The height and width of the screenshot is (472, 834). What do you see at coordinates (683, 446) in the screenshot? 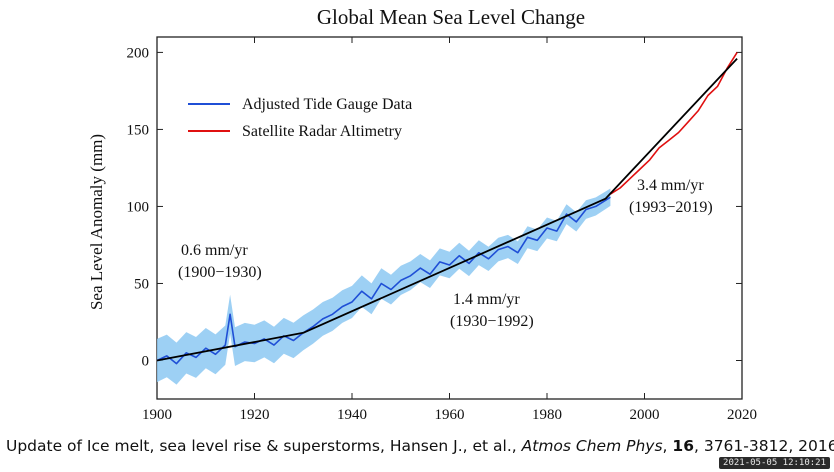
I see `caption-volume: 16` at bounding box center [683, 446].